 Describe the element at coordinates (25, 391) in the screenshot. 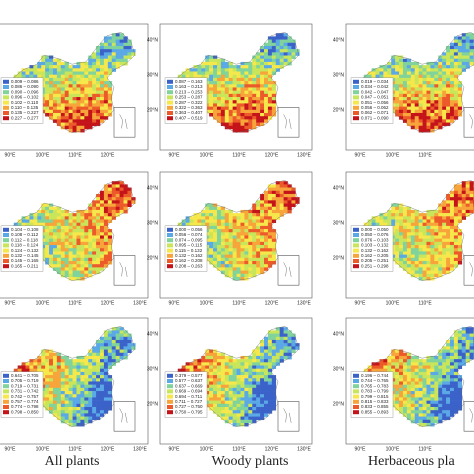

I see `legend-label: 0.731 – 0.742` at that location.